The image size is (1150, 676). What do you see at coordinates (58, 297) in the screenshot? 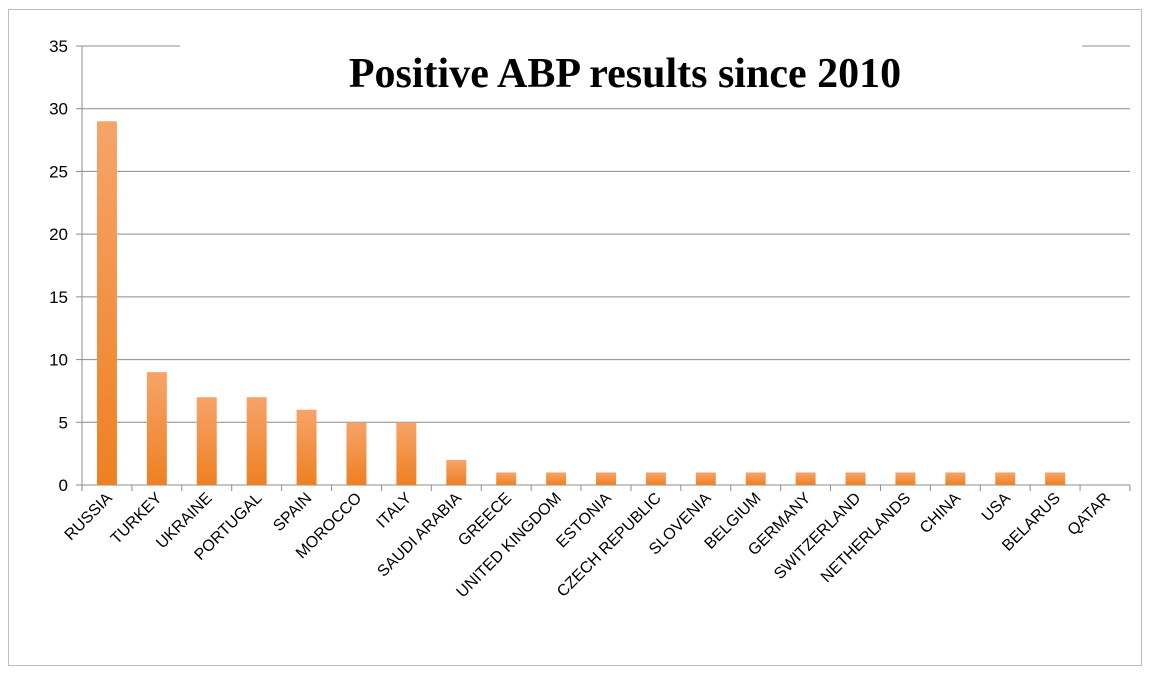
I see `y-tick-label: 15` at bounding box center [58, 297].